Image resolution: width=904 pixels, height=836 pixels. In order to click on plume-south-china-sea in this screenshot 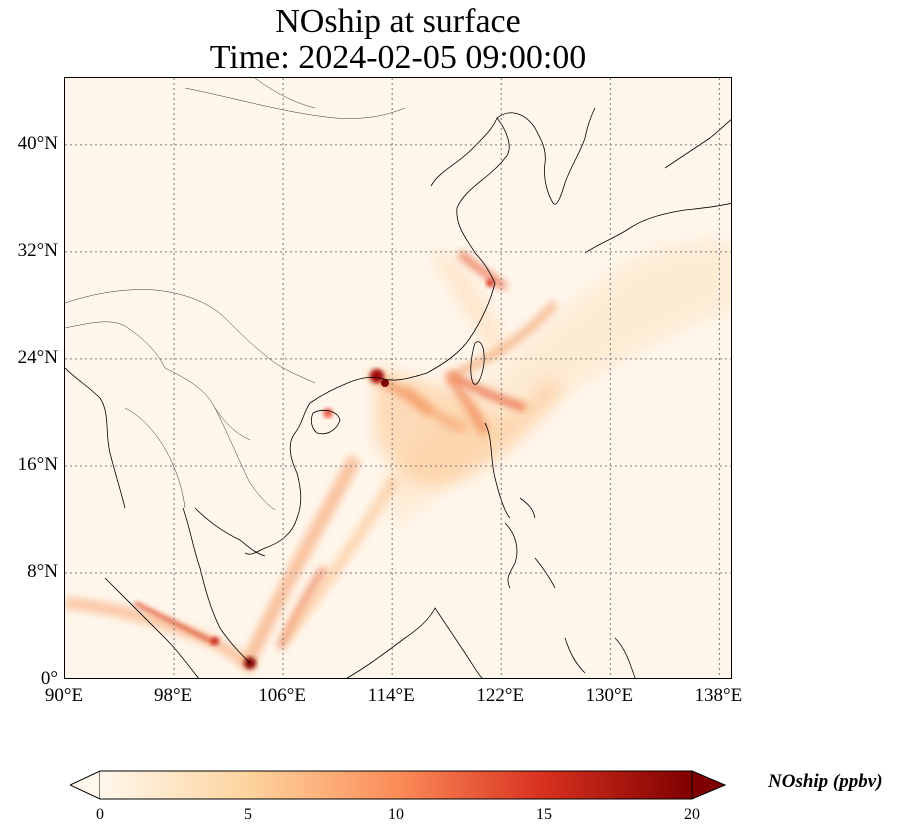, I will do `click(470, 427)`.